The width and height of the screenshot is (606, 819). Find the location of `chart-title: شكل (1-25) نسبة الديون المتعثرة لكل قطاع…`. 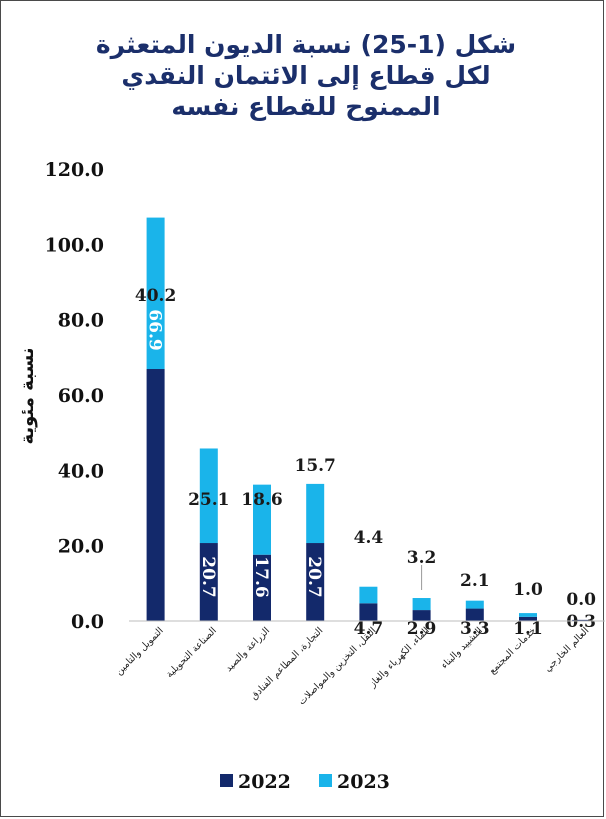

chart-title: شكل (1-25) نسبة الديون المتعثرة لكل قطاع… is located at coordinates (306, 75).